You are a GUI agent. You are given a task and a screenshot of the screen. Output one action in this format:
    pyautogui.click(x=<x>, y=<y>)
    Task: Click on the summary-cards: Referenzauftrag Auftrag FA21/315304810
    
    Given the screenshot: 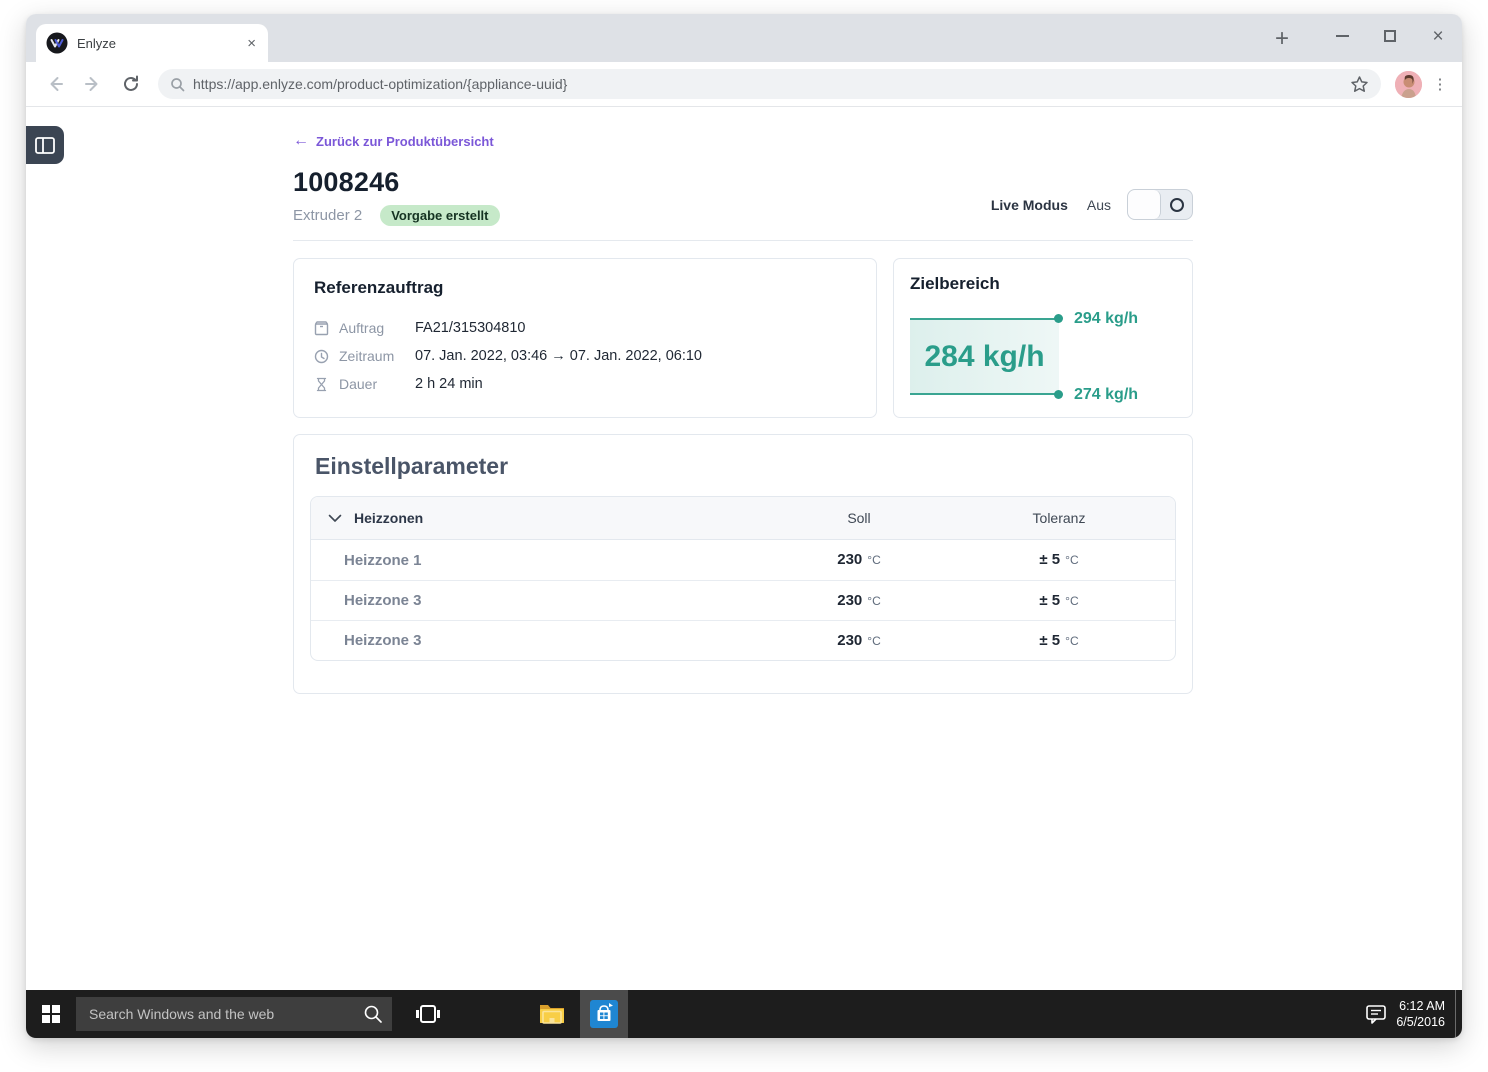 What is the action you would take?
    pyautogui.click(x=743, y=338)
    